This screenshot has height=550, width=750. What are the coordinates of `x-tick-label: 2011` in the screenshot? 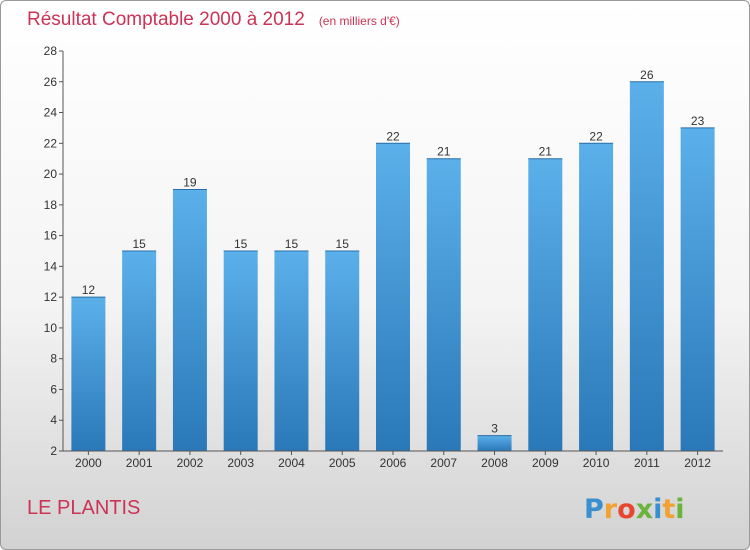 It's located at (647, 463).